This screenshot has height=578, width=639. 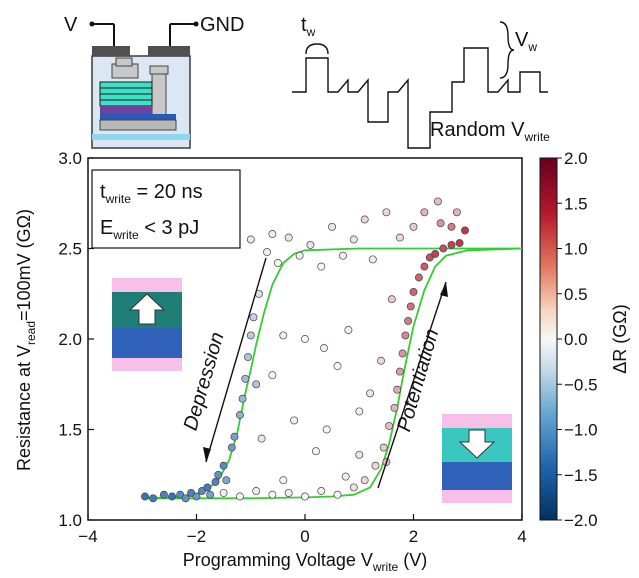 What do you see at coordinates (111, 51) in the screenshot?
I see `contact-left` at bounding box center [111, 51].